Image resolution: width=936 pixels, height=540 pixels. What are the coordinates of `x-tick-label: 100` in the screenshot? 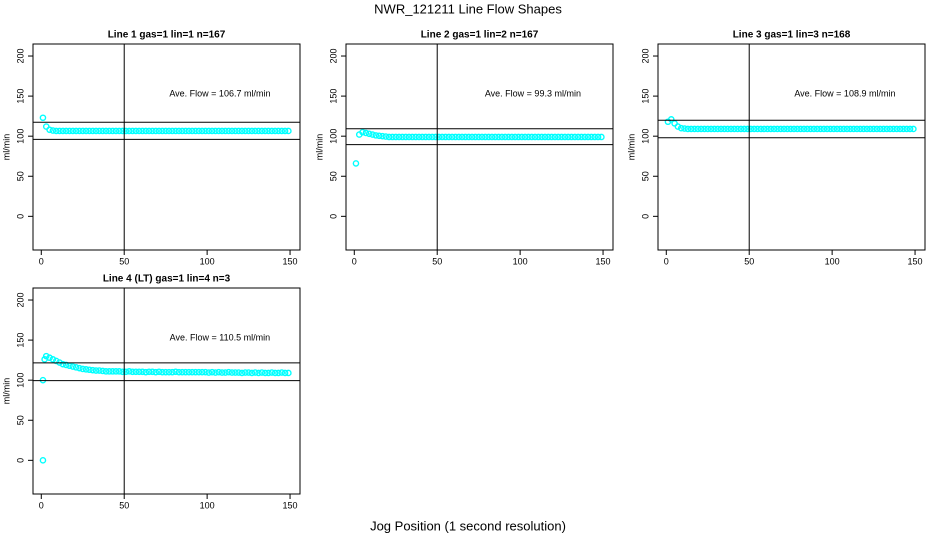 It's located at (832, 261).